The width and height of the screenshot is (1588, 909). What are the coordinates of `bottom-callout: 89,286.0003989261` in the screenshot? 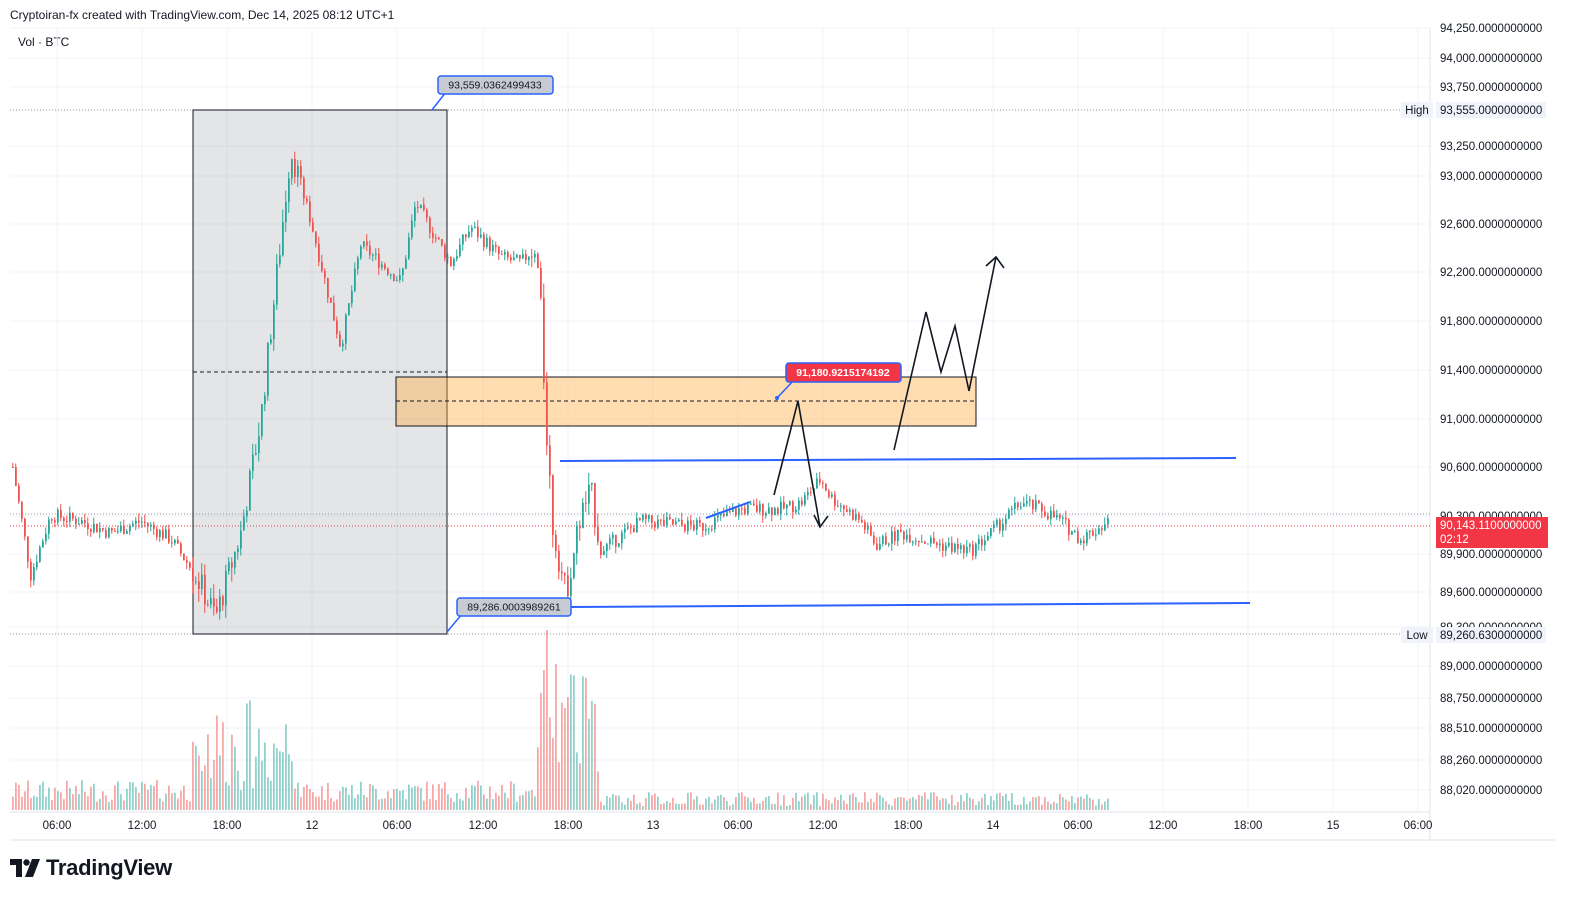 It's located at (509, 615).